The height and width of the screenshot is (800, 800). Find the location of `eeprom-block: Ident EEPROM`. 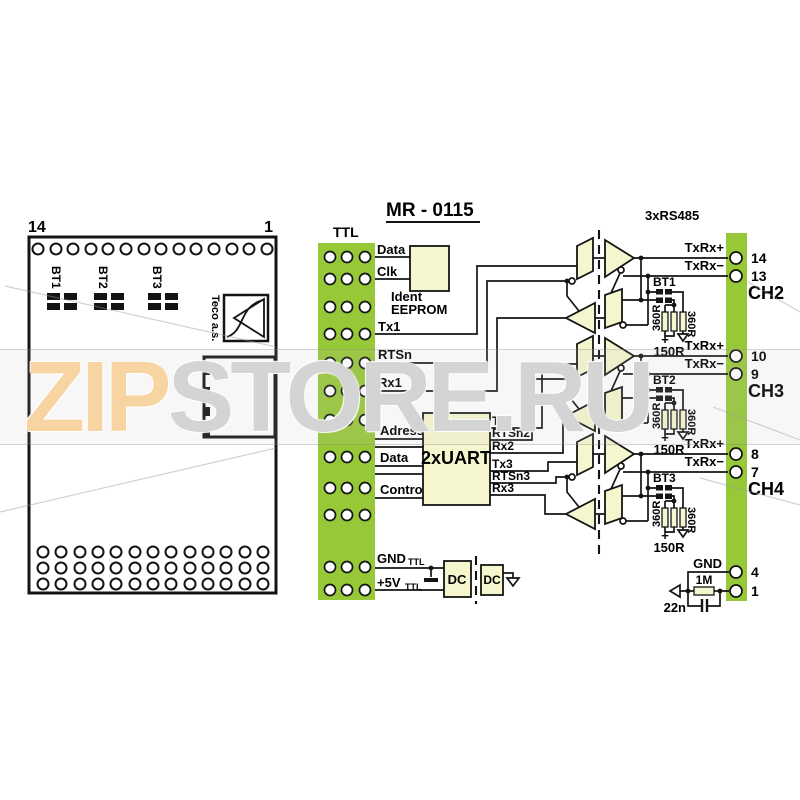

eeprom-block: Ident EEPROM is located at coordinates (420, 281).